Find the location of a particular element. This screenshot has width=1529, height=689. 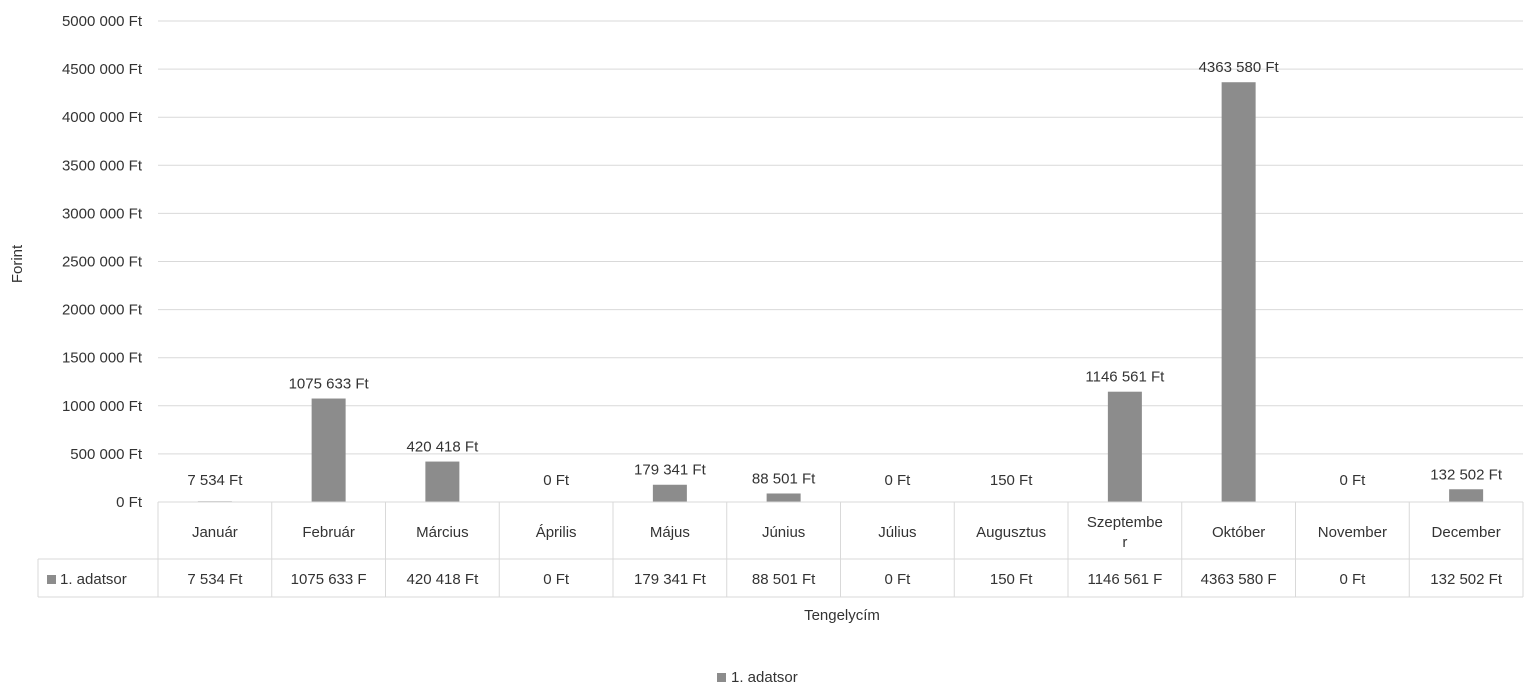

table-cell-value: 132 502 Ft is located at coordinates (1466, 579).